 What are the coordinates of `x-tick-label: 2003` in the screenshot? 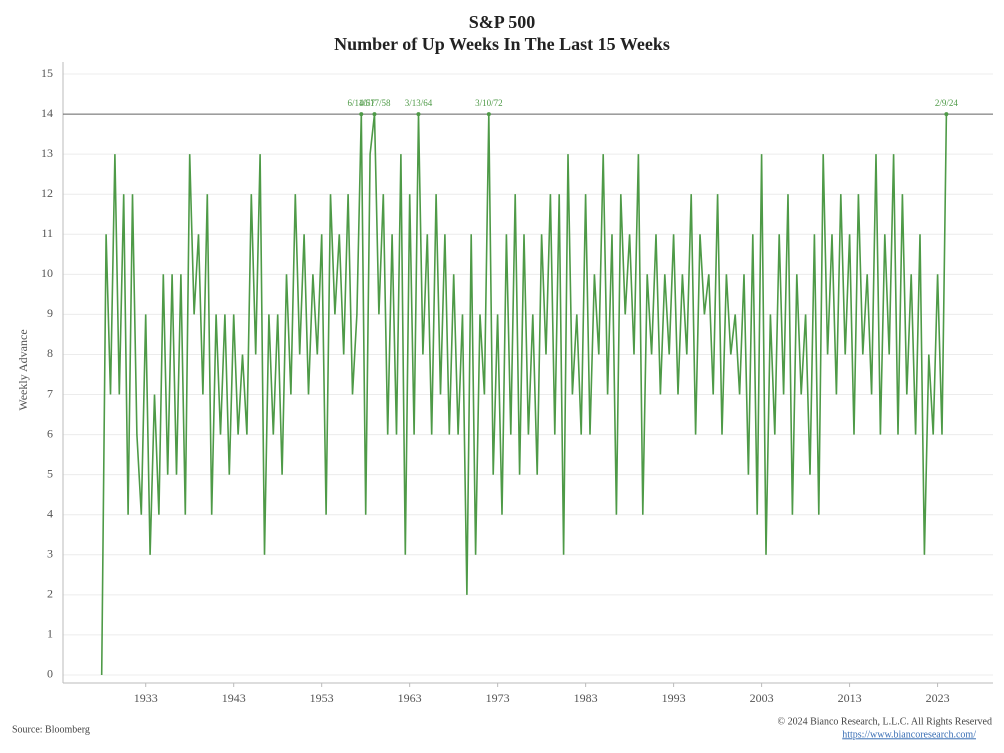 It's located at (762, 698).